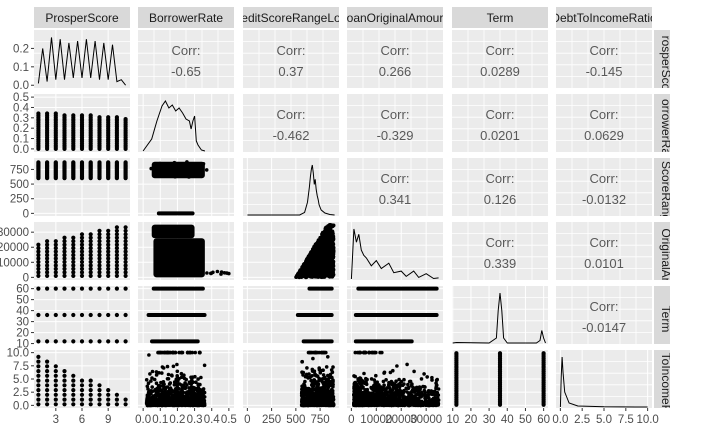 Image resolution: width=703 pixels, height=436 pixels. Describe the element at coordinates (604, 199) in the screenshot. I see `correlation-value: -0.0132` at that location.